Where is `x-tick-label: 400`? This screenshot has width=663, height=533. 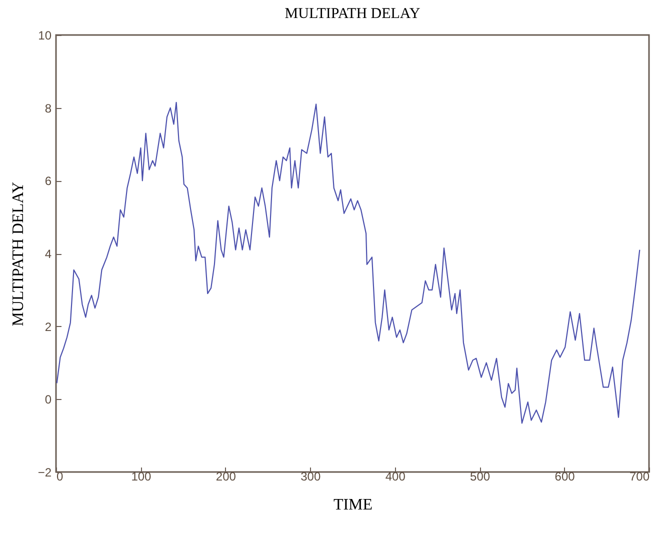
x-tick-label: 400 is located at coordinates (395, 477).